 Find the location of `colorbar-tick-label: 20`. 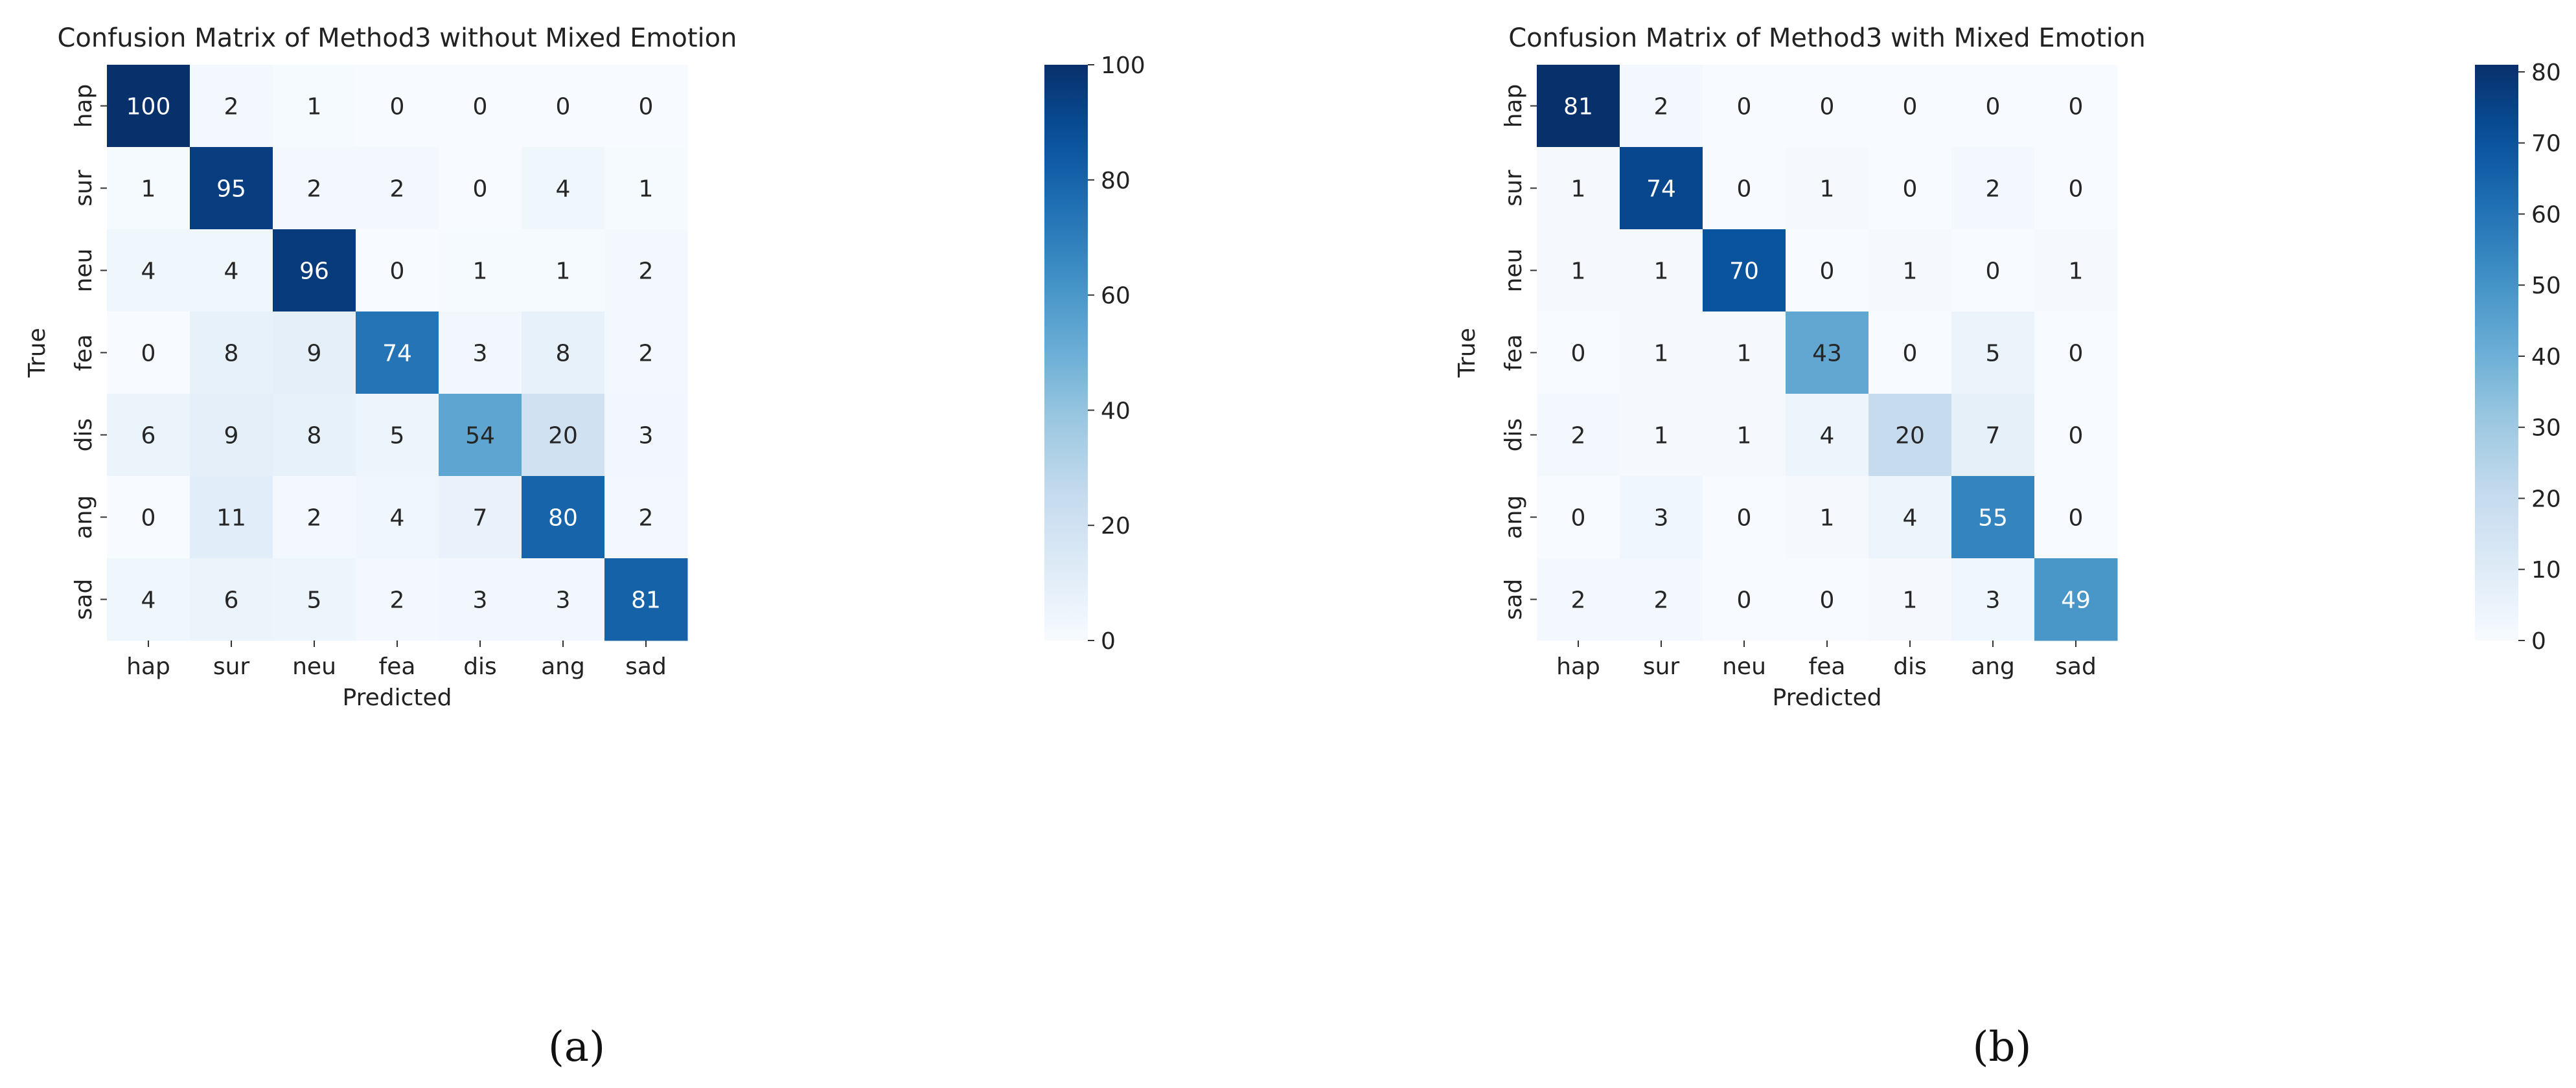

colorbar-tick-label: 20 is located at coordinates (1116, 526).